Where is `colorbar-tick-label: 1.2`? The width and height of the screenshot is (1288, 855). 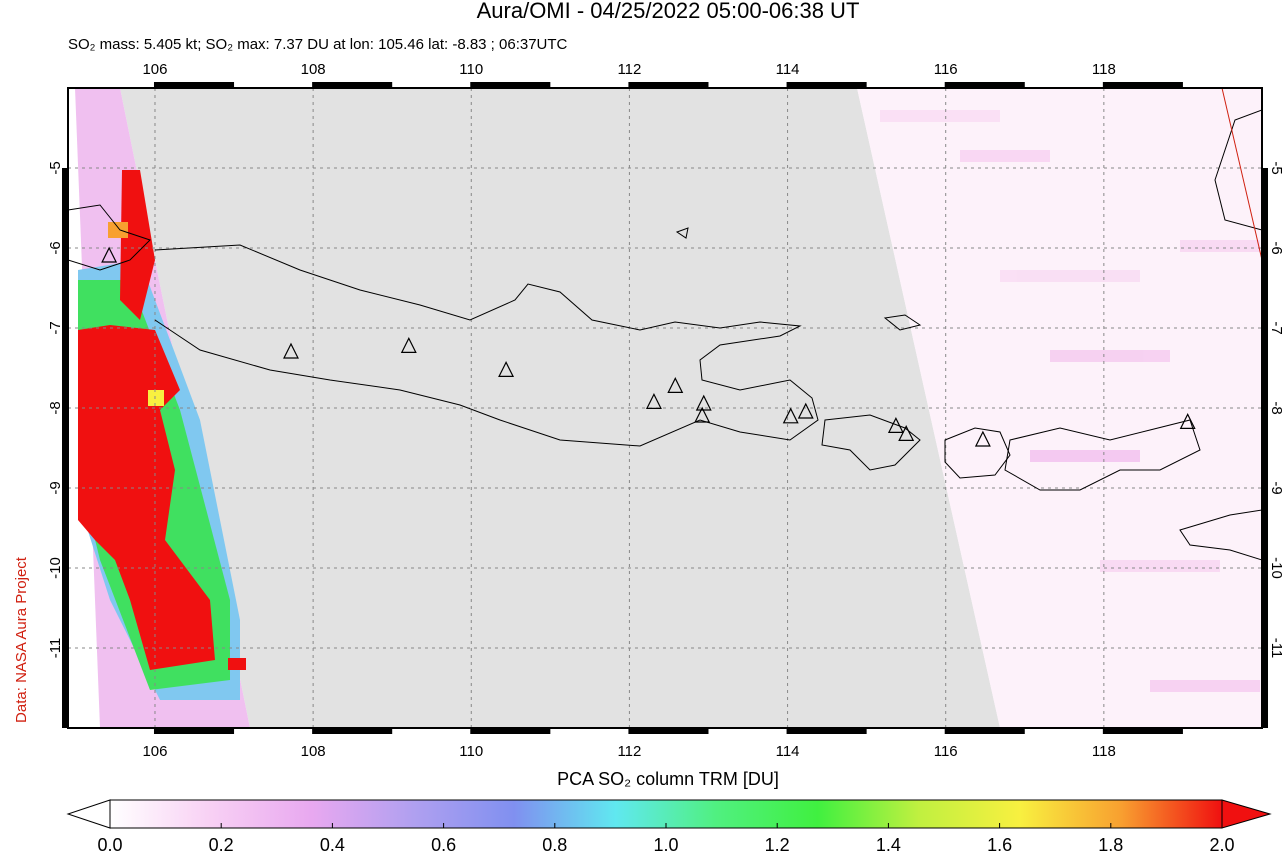 colorbar-tick-label: 1.2 is located at coordinates (777, 845).